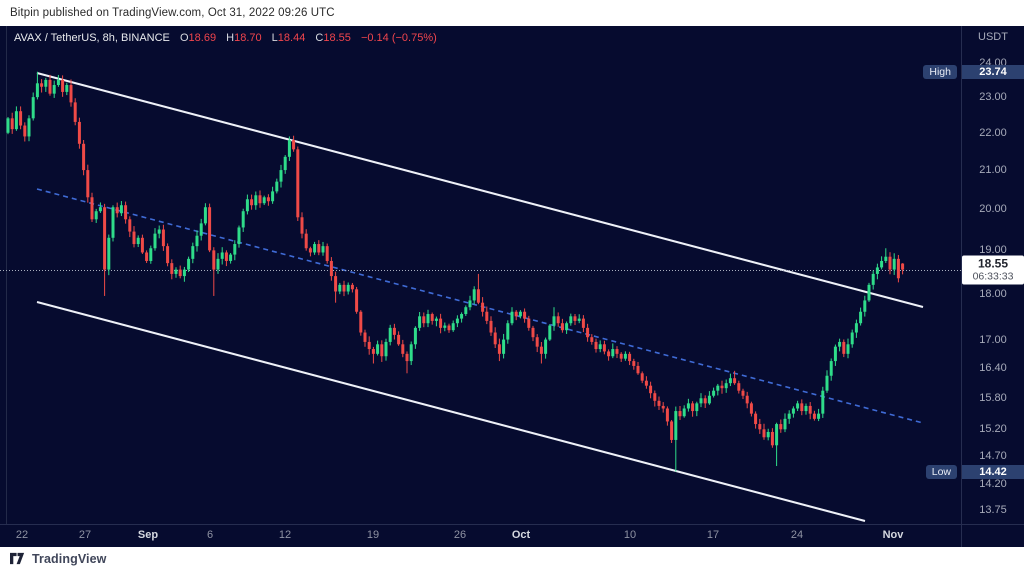  I want to click on time-tick-19: 19, so click(373, 535).